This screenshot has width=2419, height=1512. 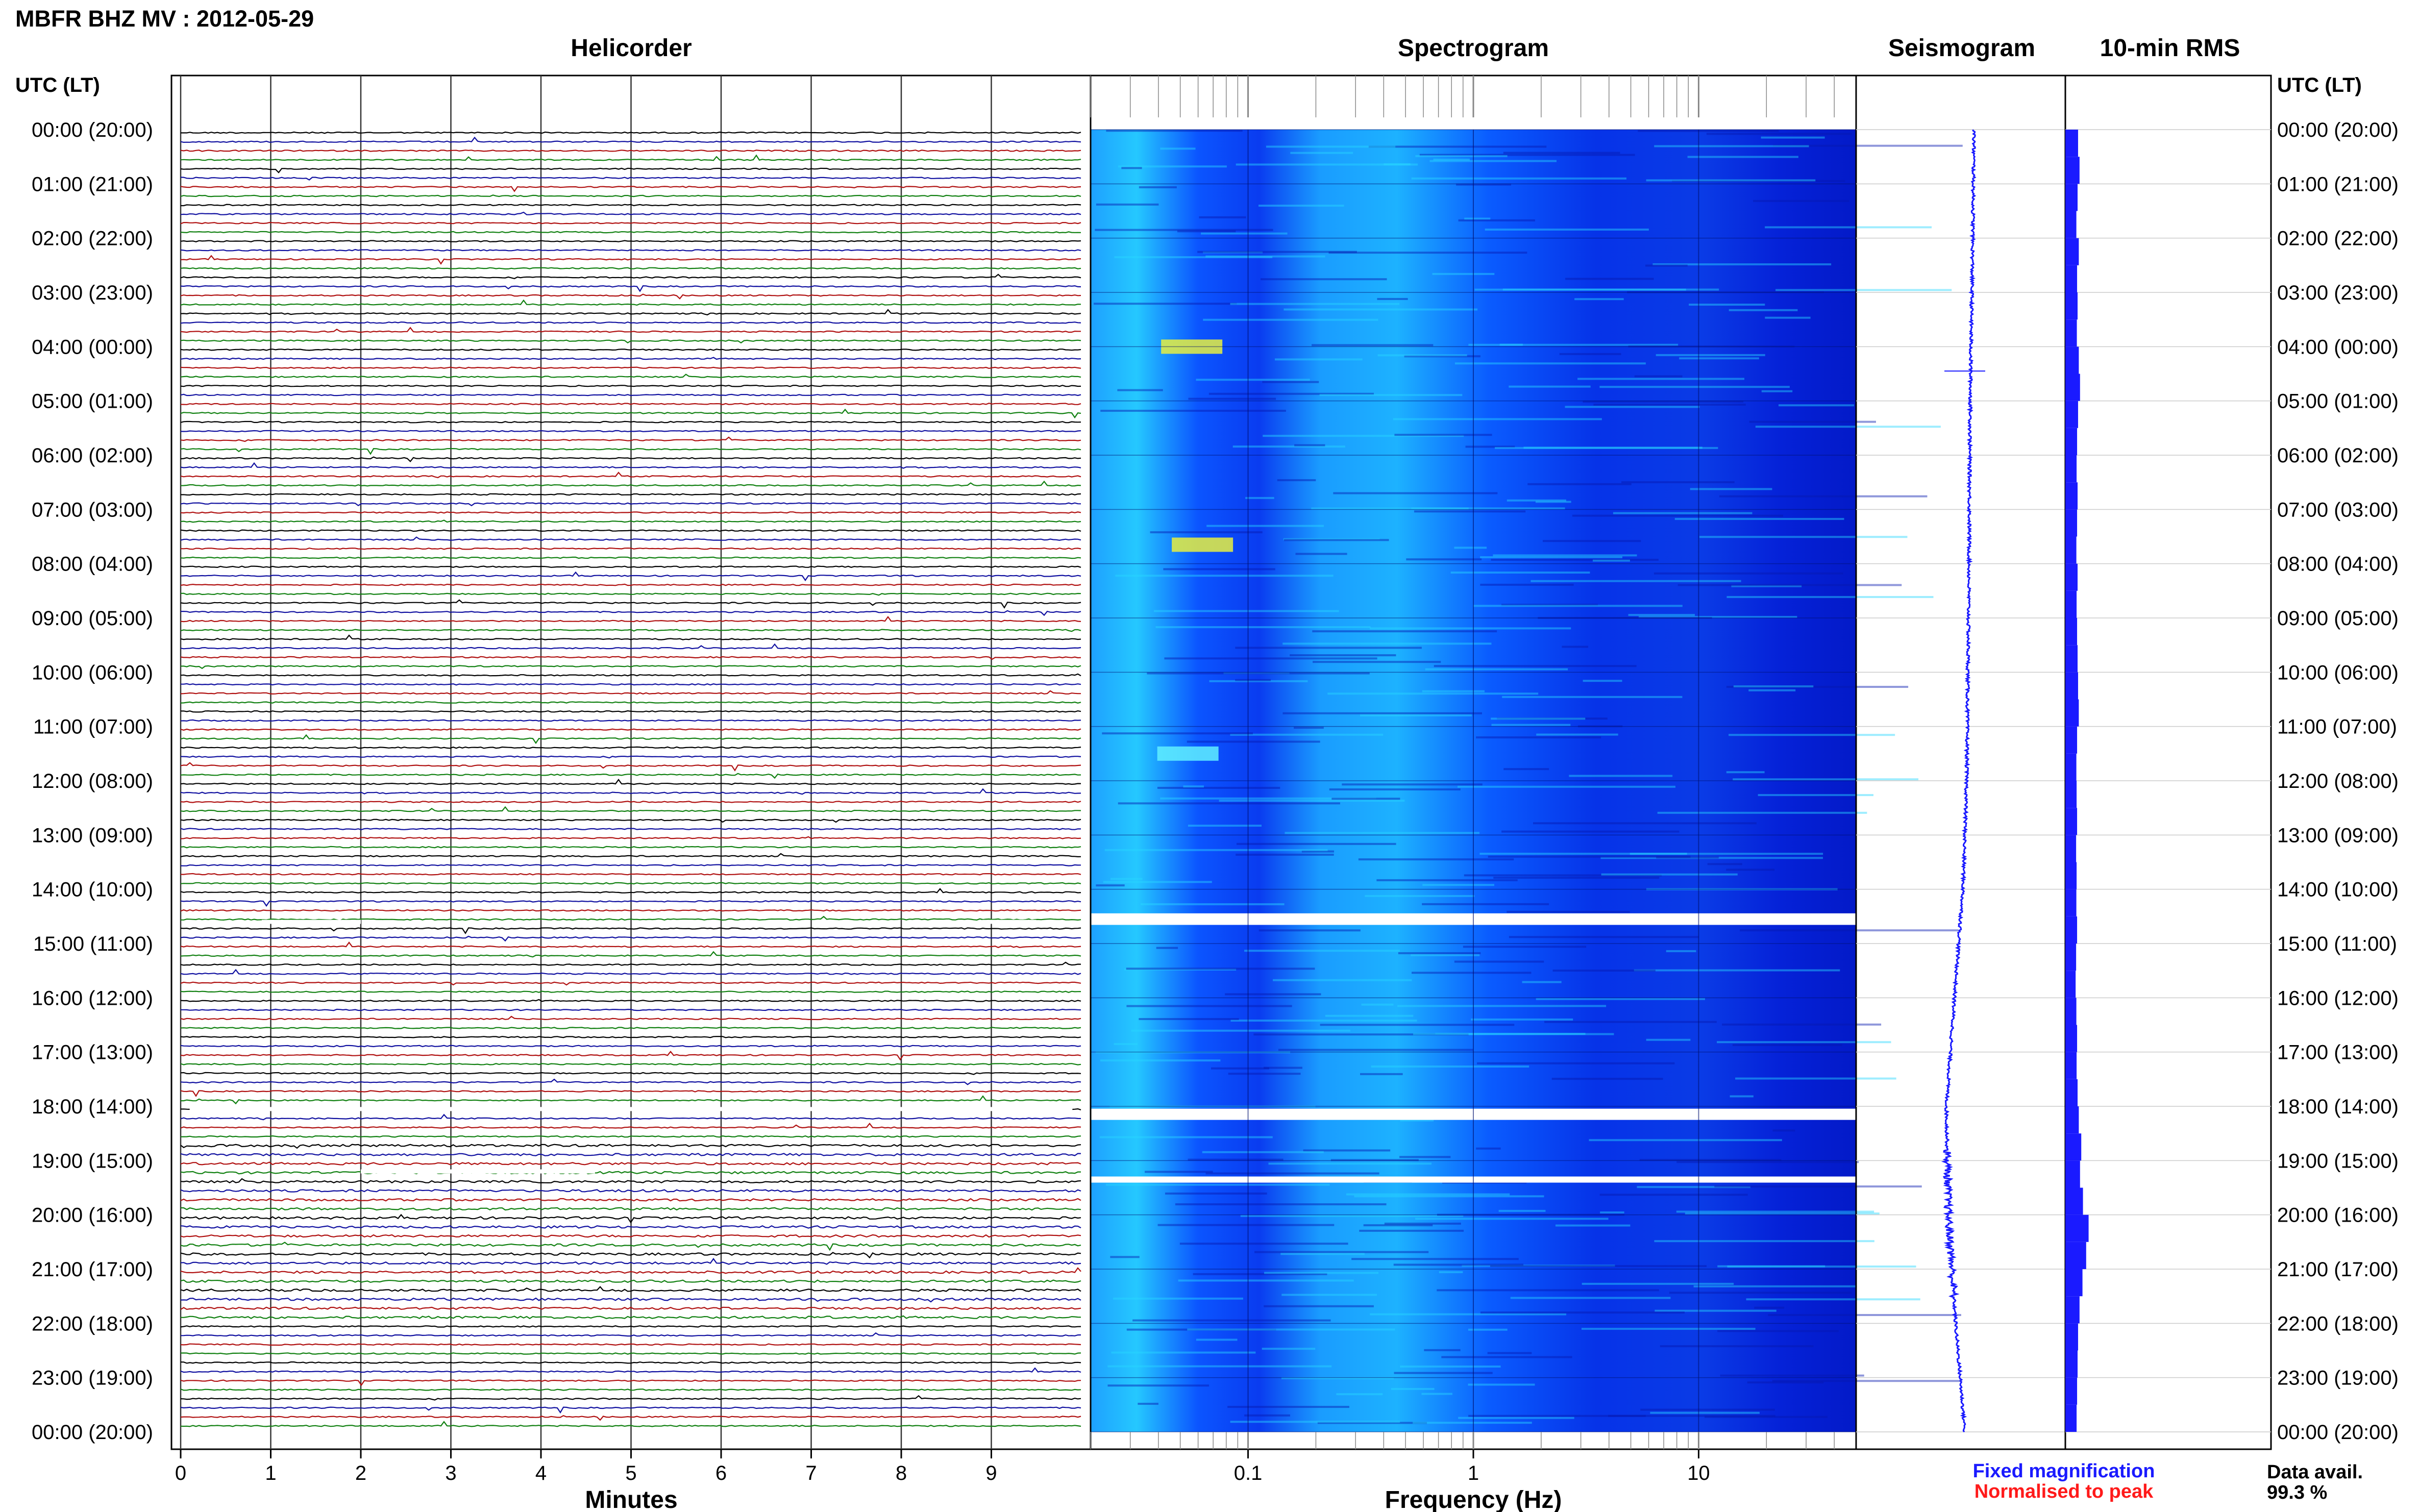 What do you see at coordinates (92, 998) in the screenshot?
I see `hour-label-left: 16:00 (12:00)` at bounding box center [92, 998].